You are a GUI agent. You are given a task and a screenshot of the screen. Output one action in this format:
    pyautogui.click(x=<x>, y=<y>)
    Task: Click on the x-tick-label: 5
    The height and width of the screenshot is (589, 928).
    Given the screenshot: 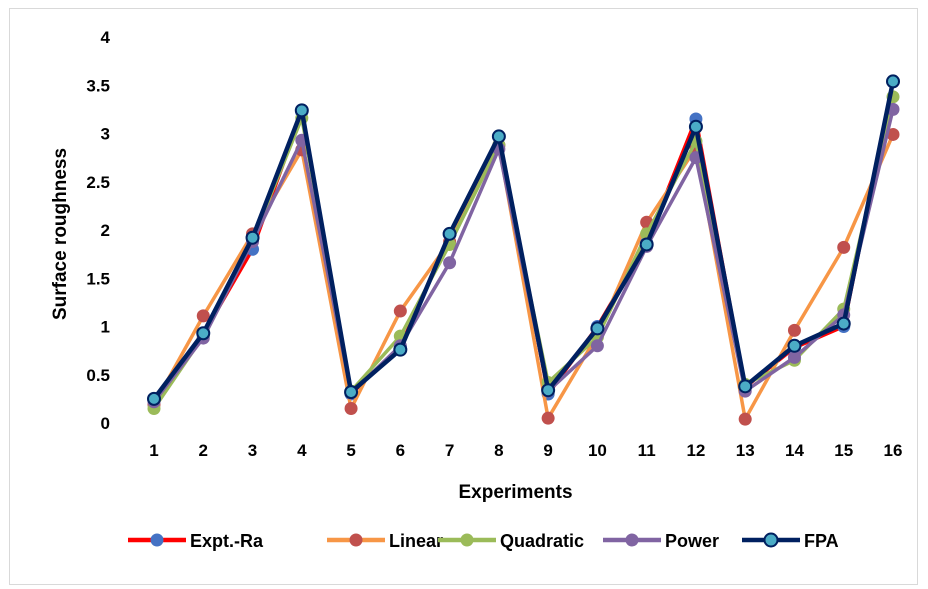 What is the action you would take?
    pyautogui.click(x=350, y=450)
    